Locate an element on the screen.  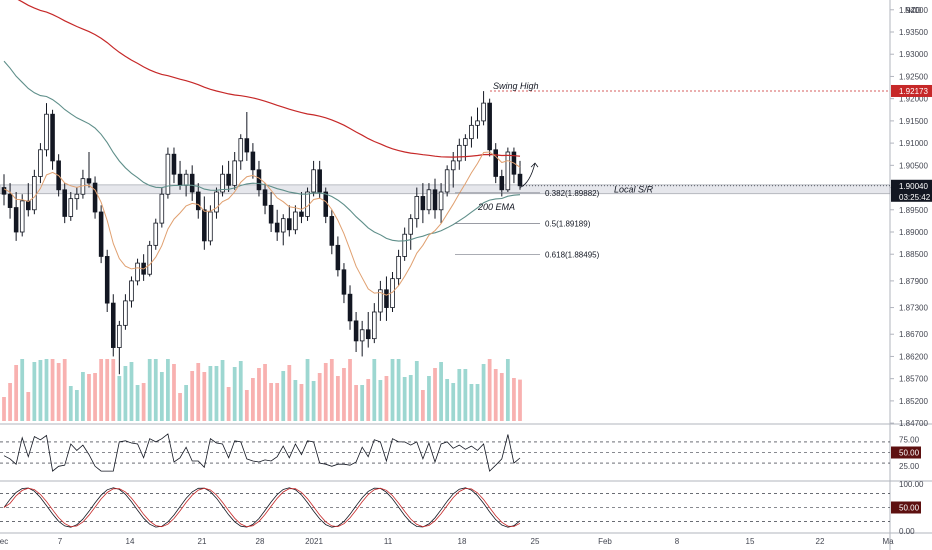
rsi-current-label: 50.00 is located at coordinates (909, 453).